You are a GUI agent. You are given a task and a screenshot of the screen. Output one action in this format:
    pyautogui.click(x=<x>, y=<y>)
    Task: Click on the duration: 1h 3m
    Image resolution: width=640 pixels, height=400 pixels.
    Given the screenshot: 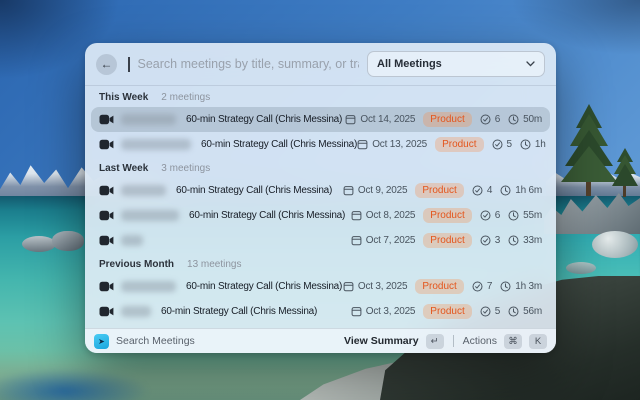 What is the action you would take?
    pyautogui.click(x=521, y=286)
    